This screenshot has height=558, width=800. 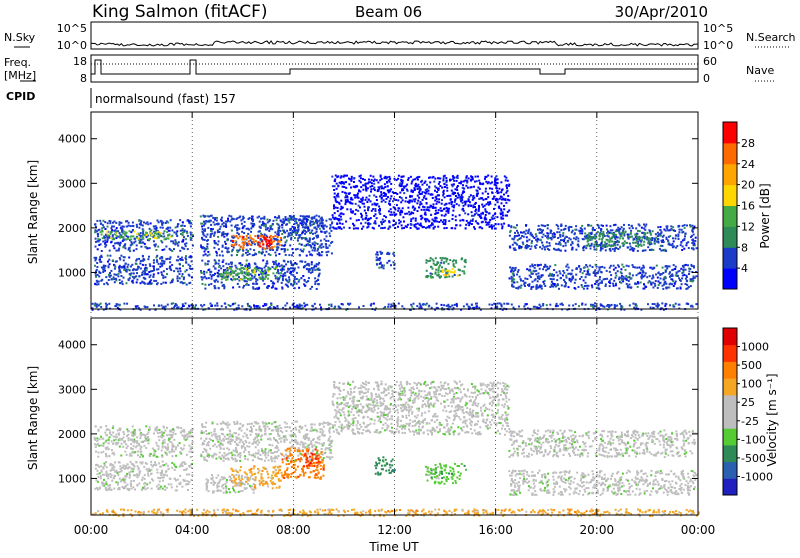 What do you see at coordinates (33, 212) in the screenshot?
I see `power-y-label: Slant Range [km]` at bounding box center [33, 212].